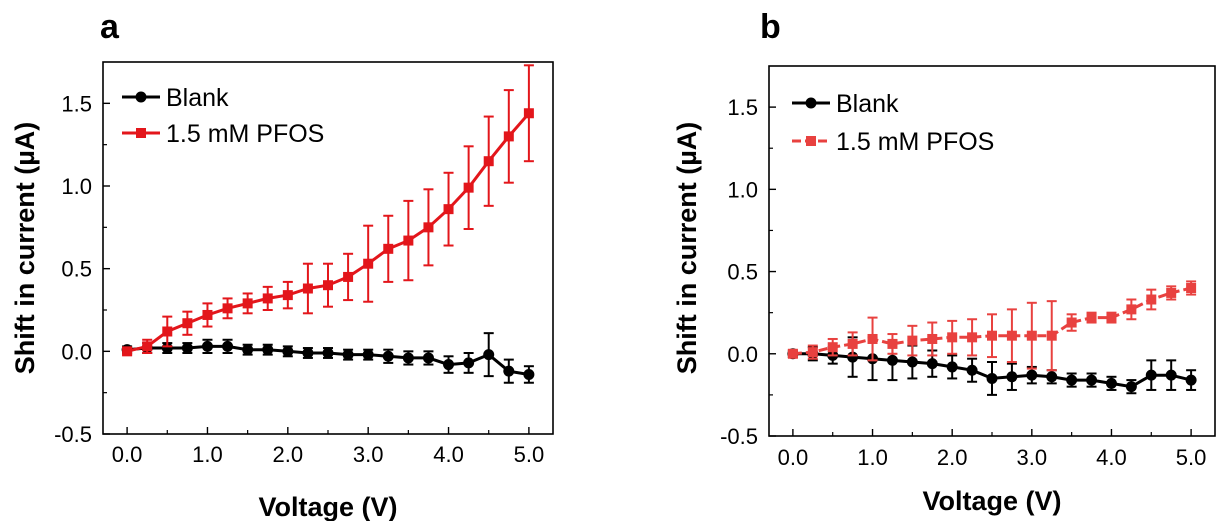 This screenshot has height=521, width=1219. Describe the element at coordinates (872, 457) in the screenshot. I see `panel-b-x-tick-label: 1.0` at that location.